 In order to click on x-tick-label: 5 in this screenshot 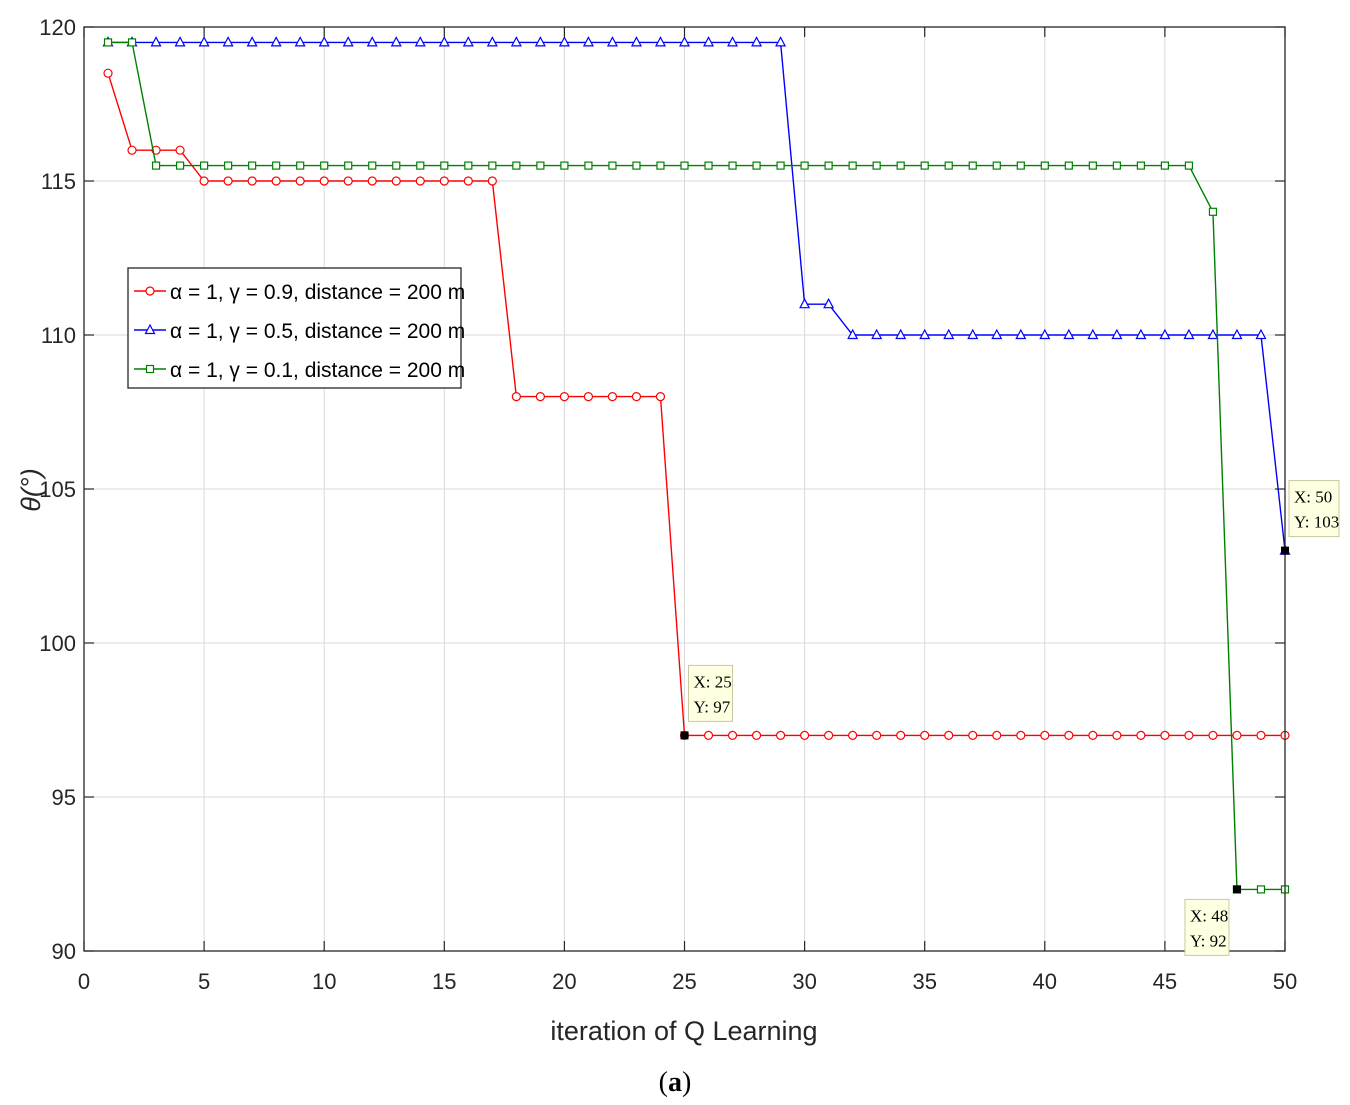, I will do `click(204, 981)`.